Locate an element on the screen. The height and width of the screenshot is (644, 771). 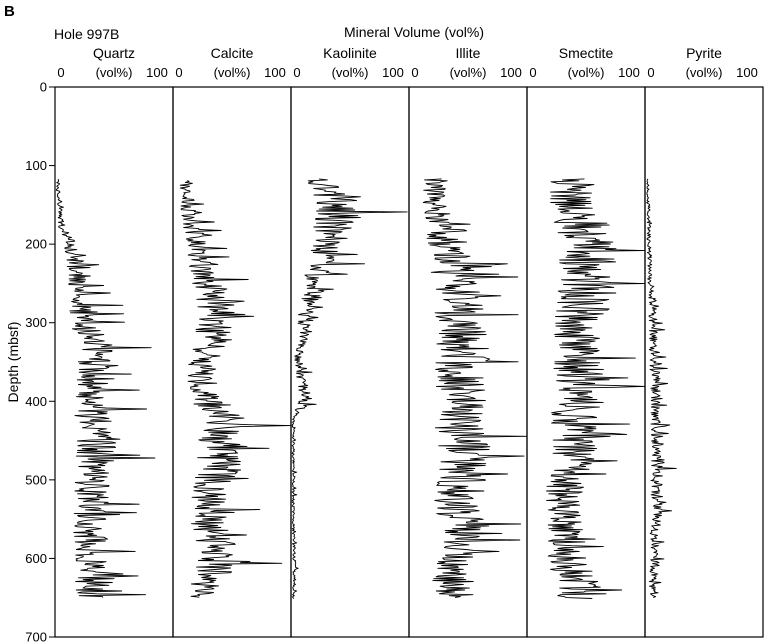
panel-title-quartz: Quartz is located at coordinates (114, 53).